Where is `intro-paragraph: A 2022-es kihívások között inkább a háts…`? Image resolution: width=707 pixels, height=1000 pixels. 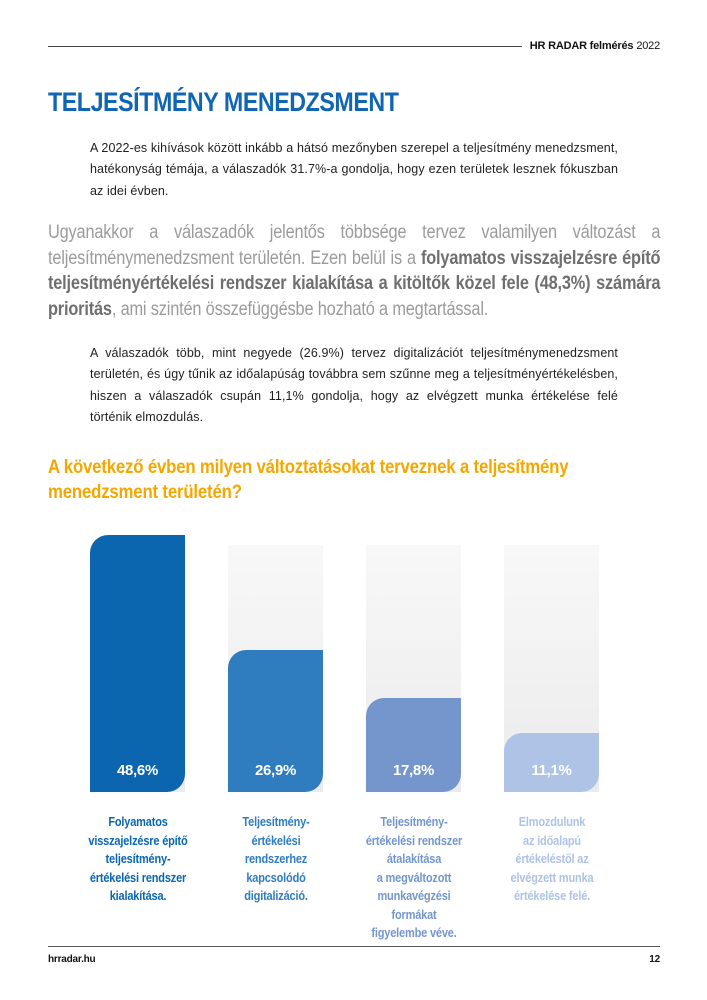 intro-paragraph: A 2022-es kihívások között inkább a háts… is located at coordinates (354, 169).